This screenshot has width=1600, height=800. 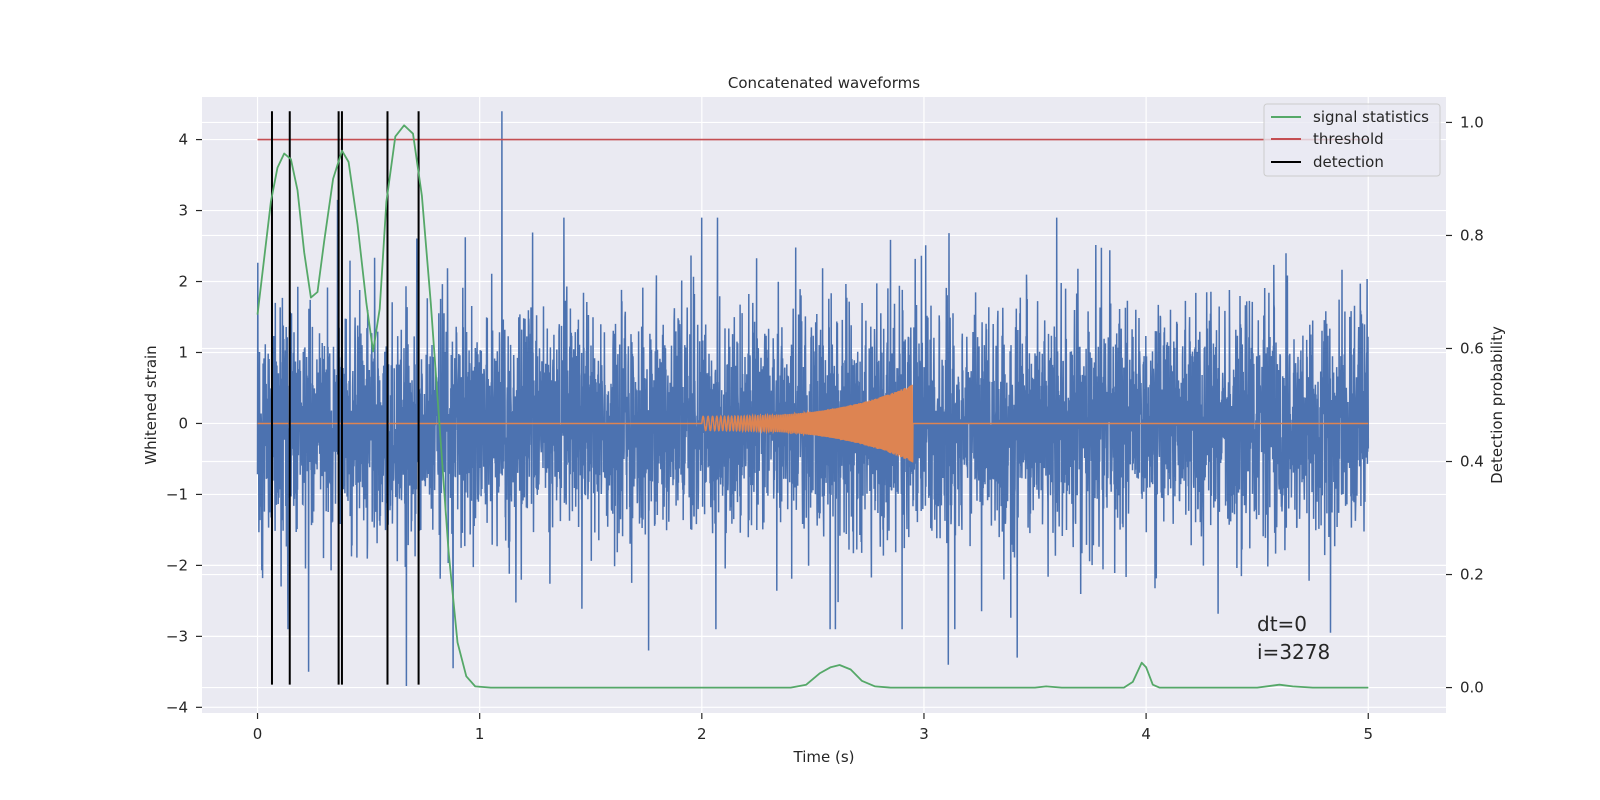 I want to click on x-axis-label: Time (s), so click(x=824, y=757).